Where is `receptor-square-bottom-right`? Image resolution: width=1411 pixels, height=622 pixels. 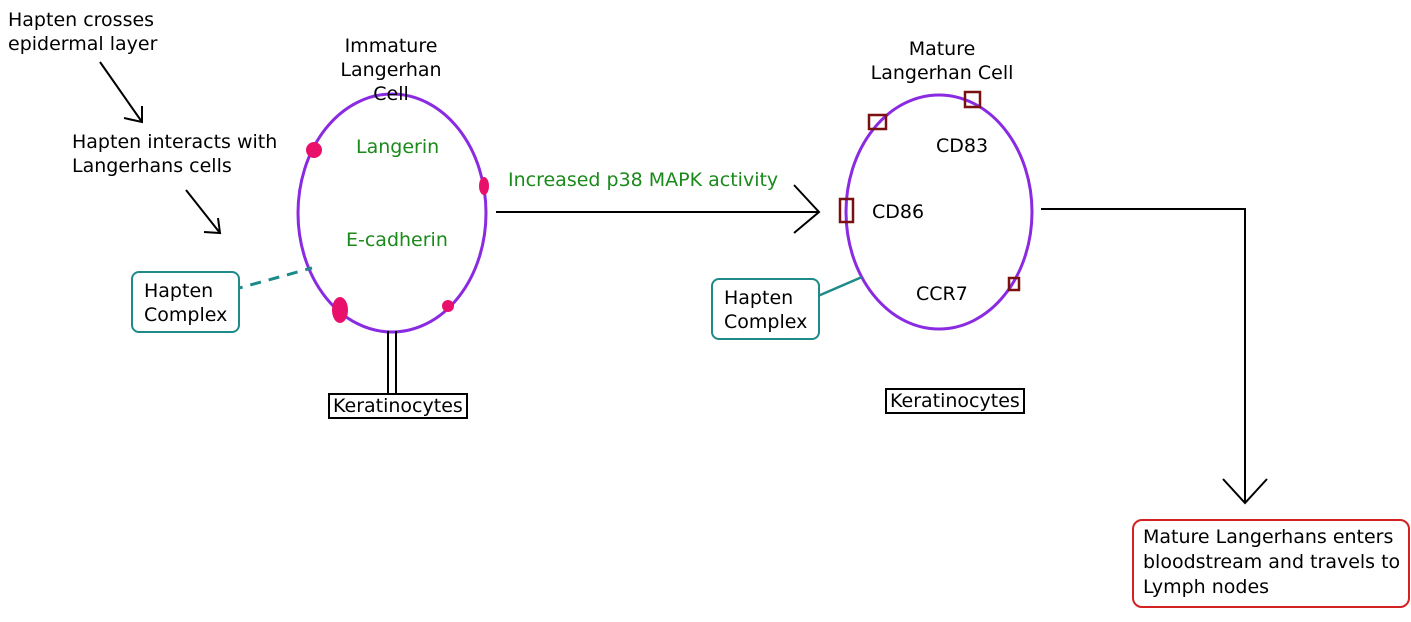 receptor-square-bottom-right is located at coordinates (1014, 284).